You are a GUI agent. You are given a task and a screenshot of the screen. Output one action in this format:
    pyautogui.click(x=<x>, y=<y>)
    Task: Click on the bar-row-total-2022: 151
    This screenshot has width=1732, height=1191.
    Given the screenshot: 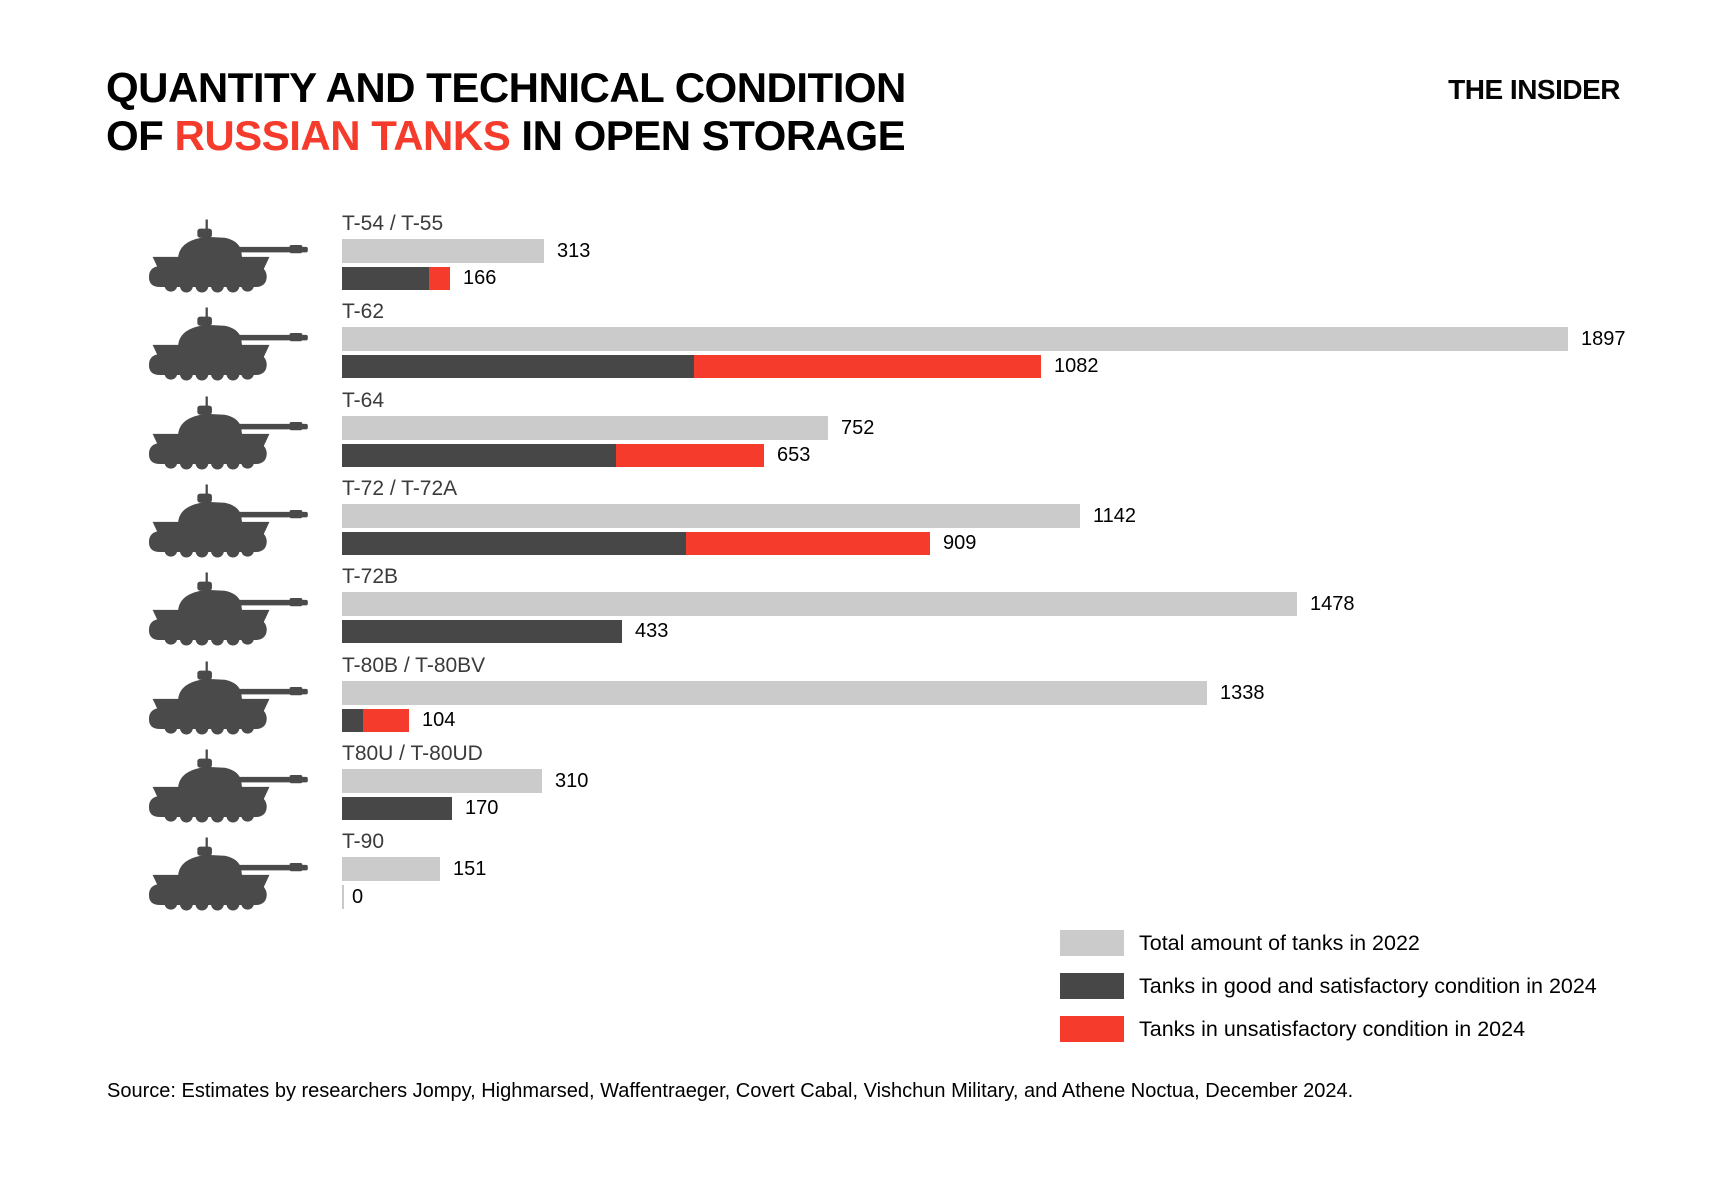 What is the action you would take?
    pyautogui.click(x=414, y=869)
    